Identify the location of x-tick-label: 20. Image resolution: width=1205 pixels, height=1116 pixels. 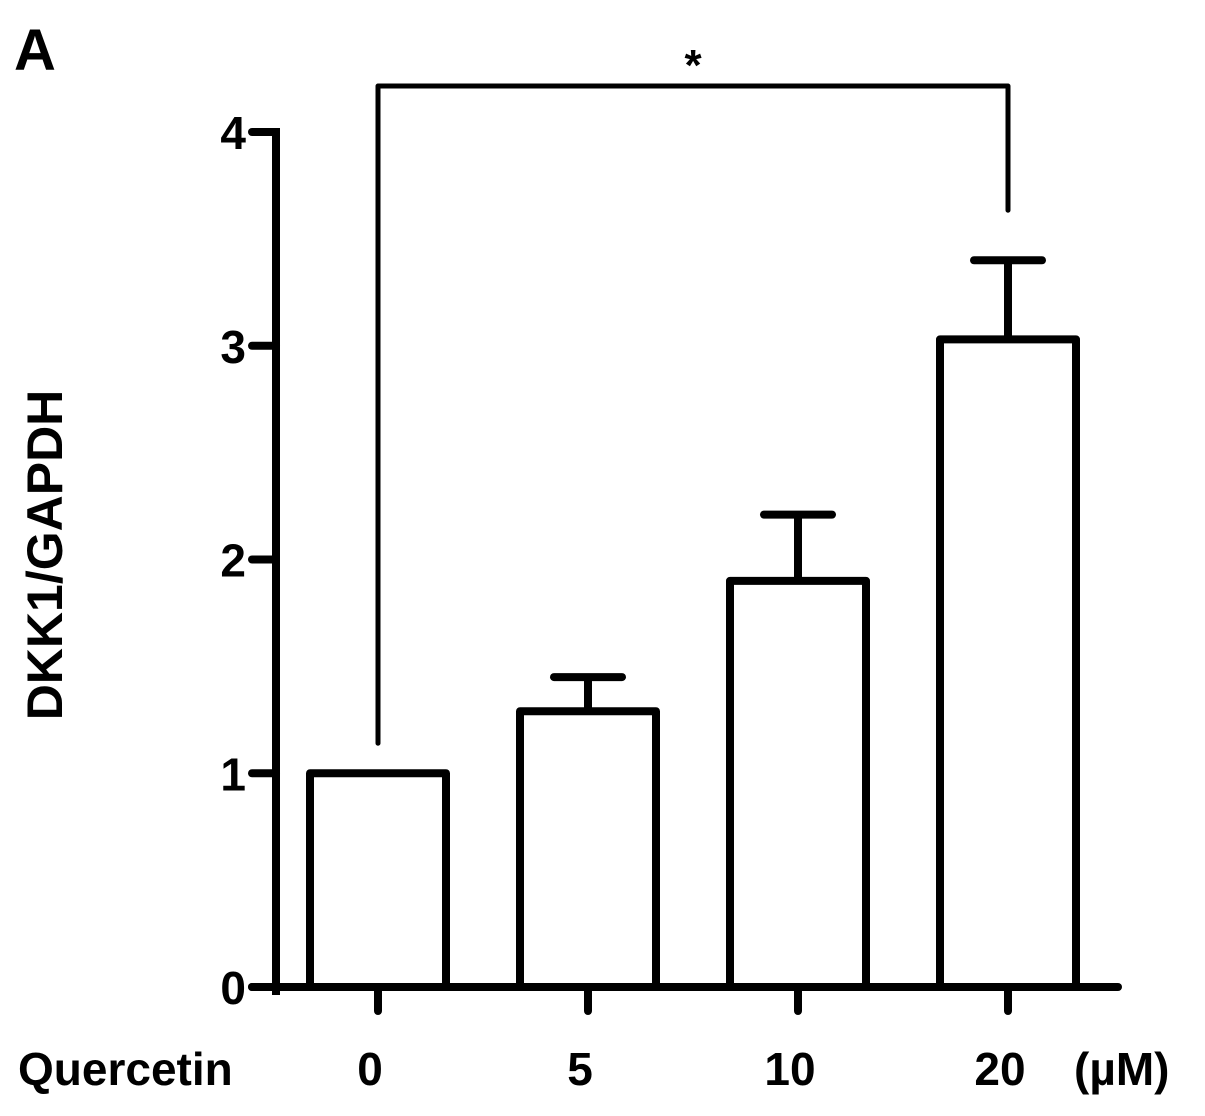
(999, 1069).